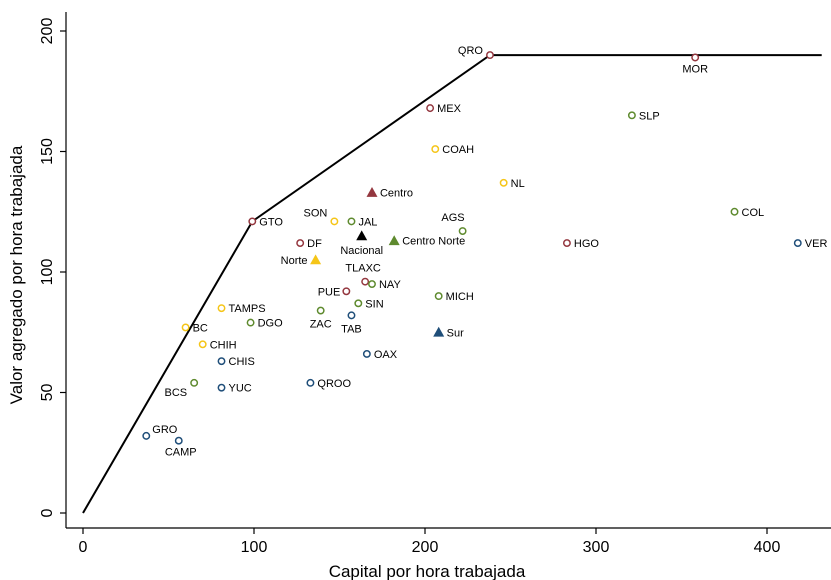 Image resolution: width=831 pixels, height=580 pixels. What do you see at coordinates (462, 231) in the screenshot?
I see `state-point-ags` at bounding box center [462, 231].